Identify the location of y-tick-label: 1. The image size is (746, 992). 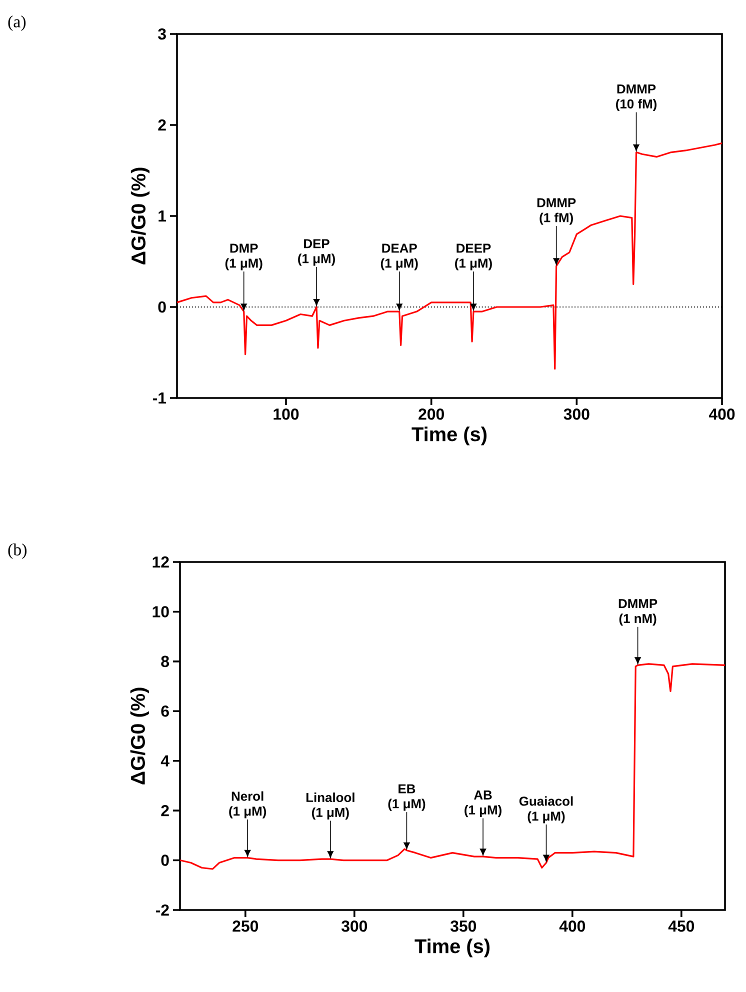
(162, 216).